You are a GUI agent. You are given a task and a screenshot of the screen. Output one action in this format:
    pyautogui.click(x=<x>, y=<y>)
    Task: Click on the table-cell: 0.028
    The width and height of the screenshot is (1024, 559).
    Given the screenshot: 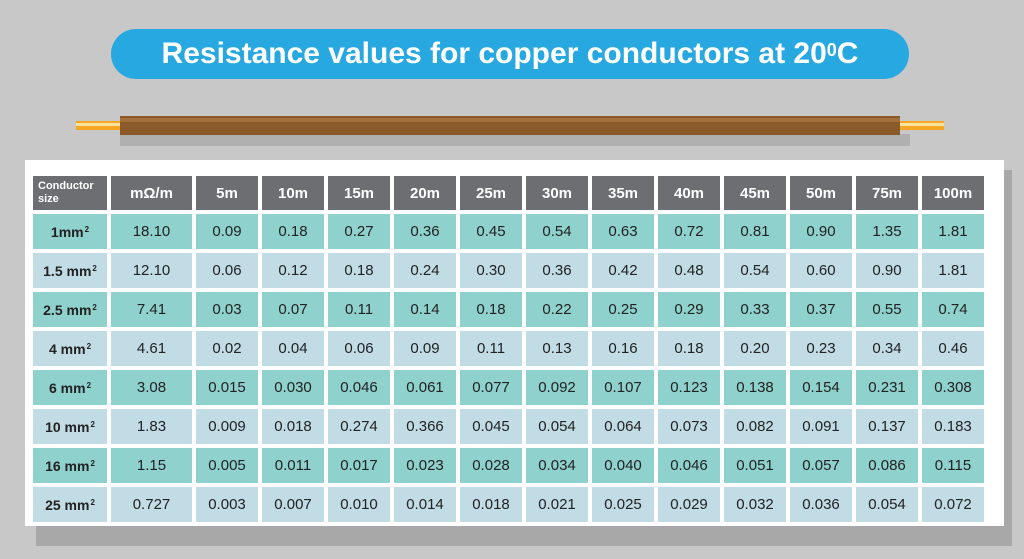 What is the action you would take?
    pyautogui.click(x=491, y=465)
    